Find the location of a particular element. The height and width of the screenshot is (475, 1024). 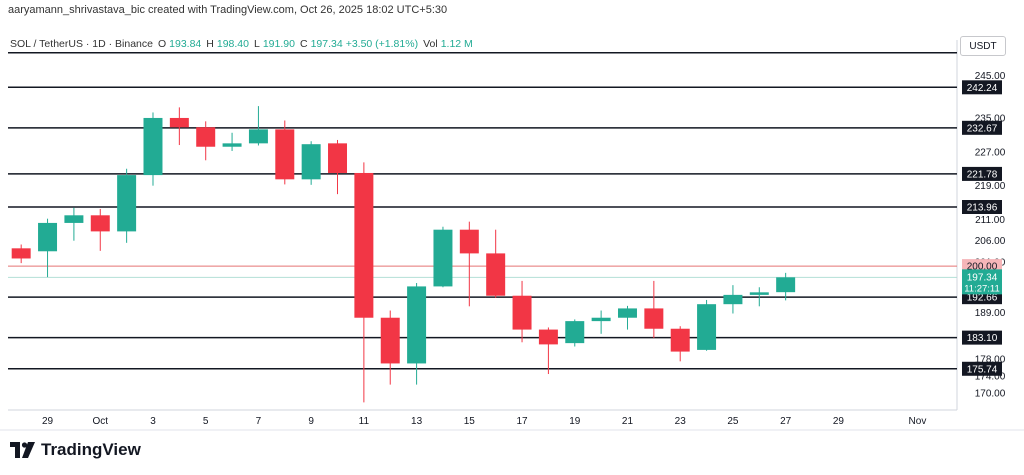

y-tick-label: 211.00 is located at coordinates (990, 220).